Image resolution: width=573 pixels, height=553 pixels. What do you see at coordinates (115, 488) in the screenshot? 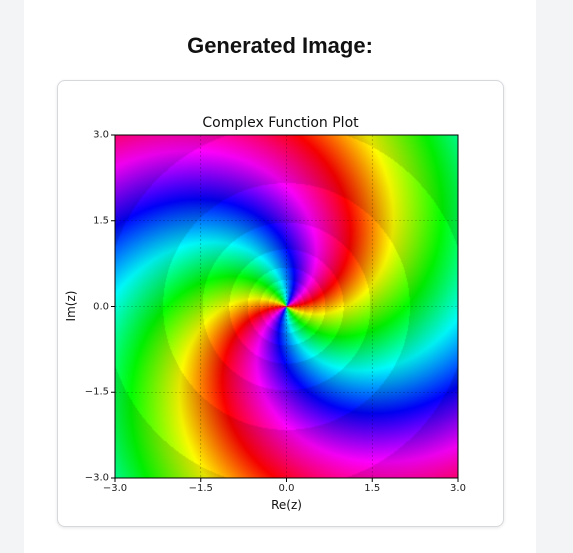
I see `x-tick-label: −3.0` at bounding box center [115, 488].